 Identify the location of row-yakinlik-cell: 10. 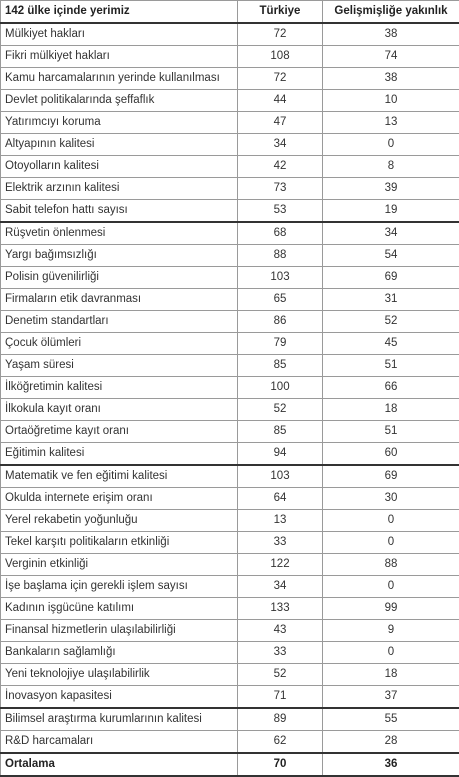
(391, 101).